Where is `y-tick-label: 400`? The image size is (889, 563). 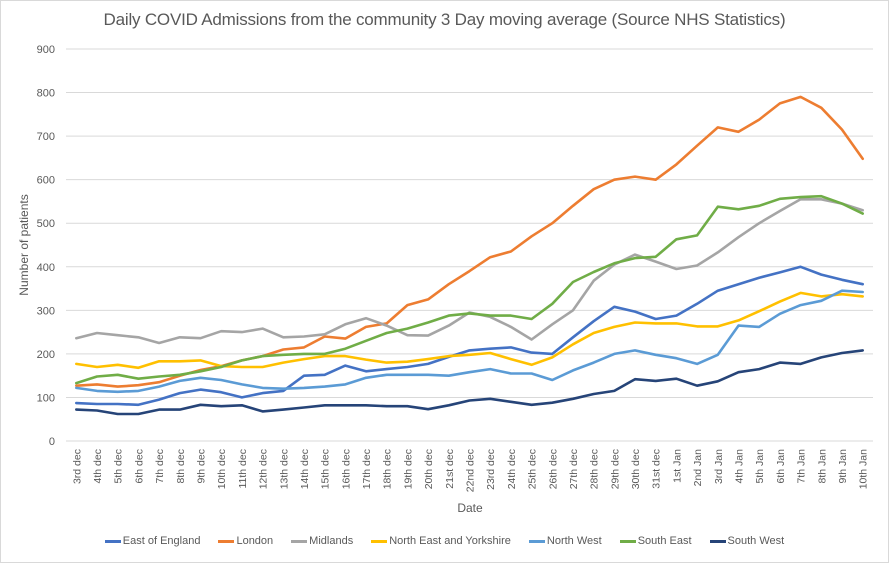 y-tick-label: 400 is located at coordinates (46, 268).